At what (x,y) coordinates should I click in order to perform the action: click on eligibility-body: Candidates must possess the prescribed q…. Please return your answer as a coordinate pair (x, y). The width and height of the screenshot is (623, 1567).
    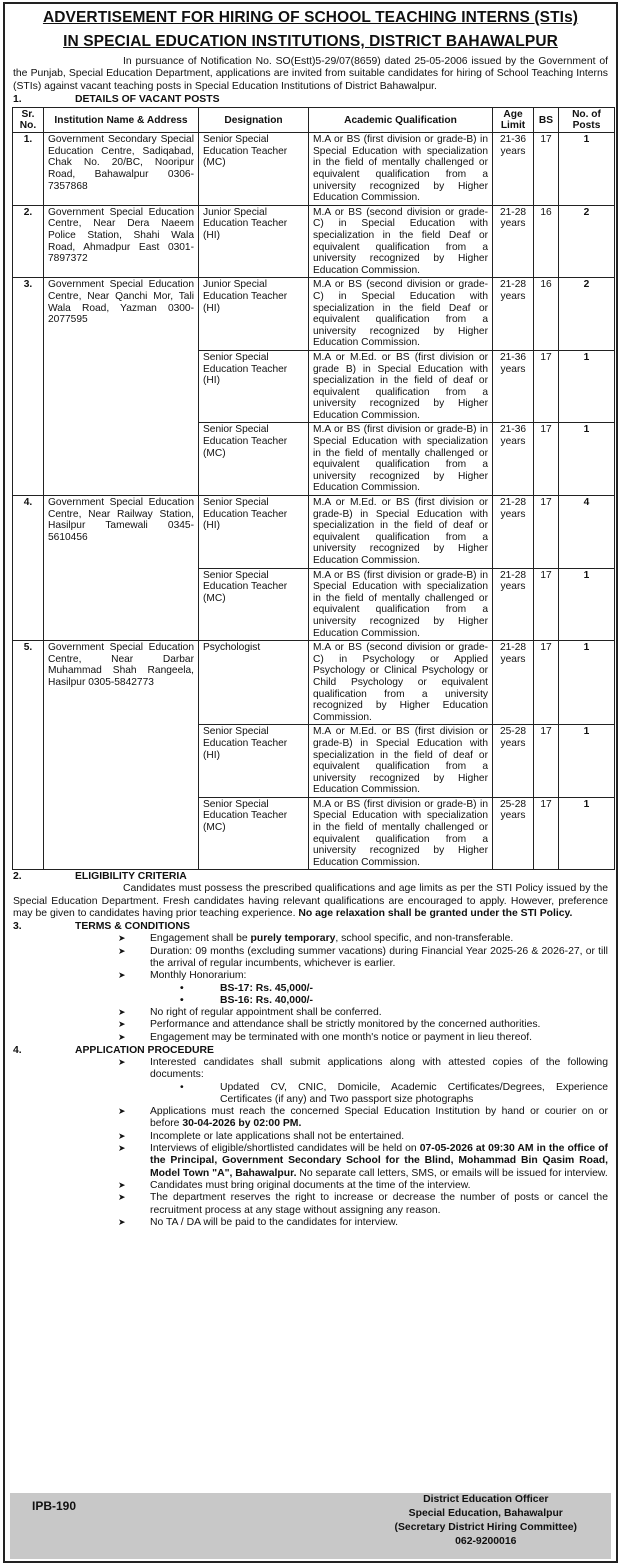
    Looking at the image, I should click on (310, 901).